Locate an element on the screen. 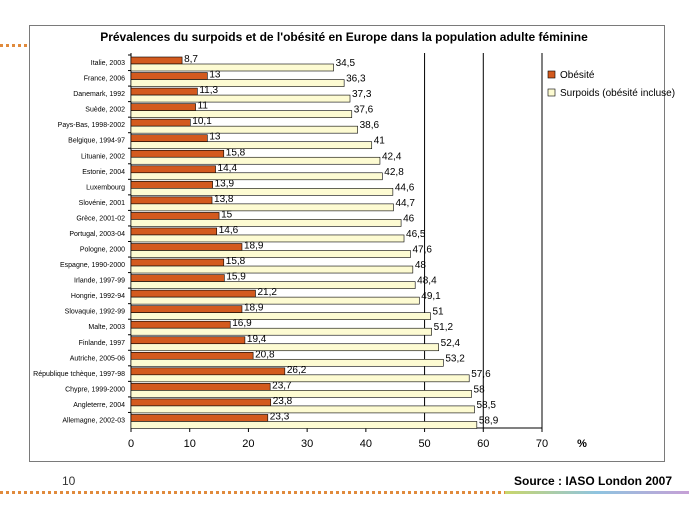  data-label-obesite: 11,3 is located at coordinates (208, 90).